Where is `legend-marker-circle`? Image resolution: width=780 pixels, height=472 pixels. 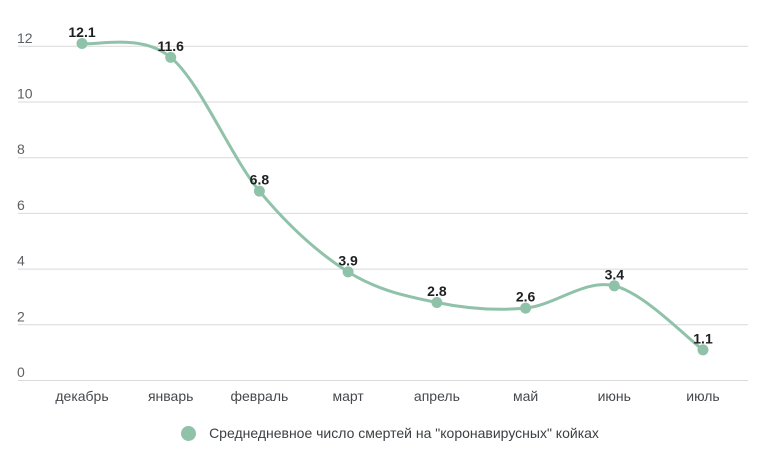 legend-marker-circle is located at coordinates (189, 433).